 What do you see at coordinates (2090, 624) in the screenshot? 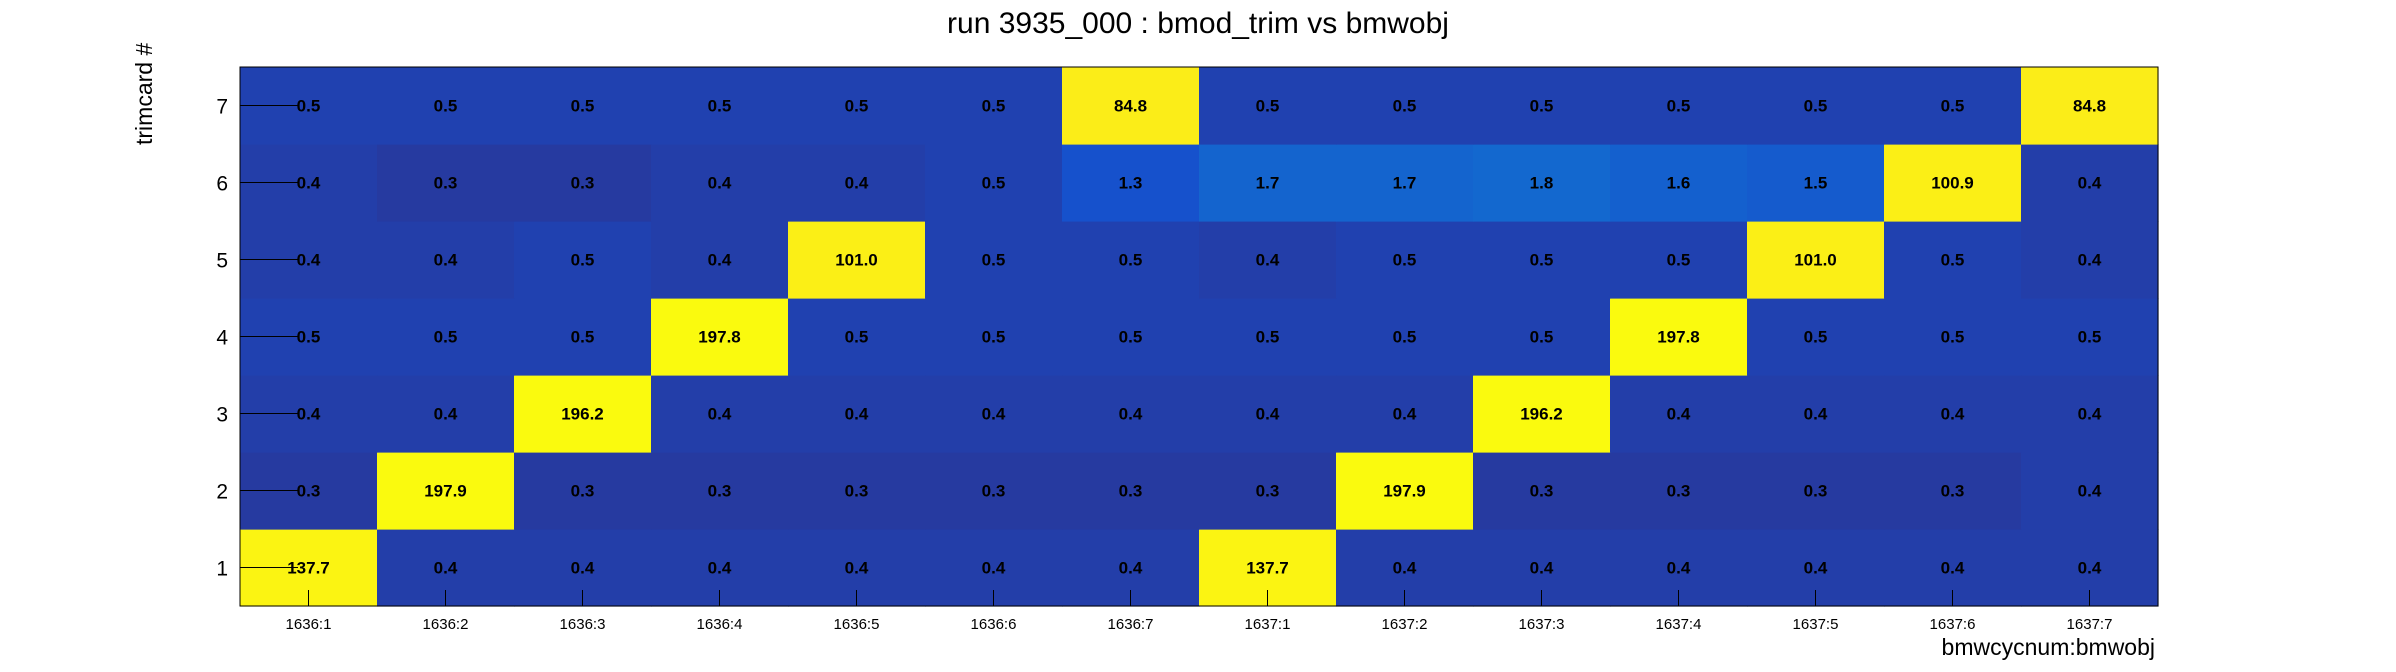
I see `x-tick-label: 1637:7` at bounding box center [2090, 624].